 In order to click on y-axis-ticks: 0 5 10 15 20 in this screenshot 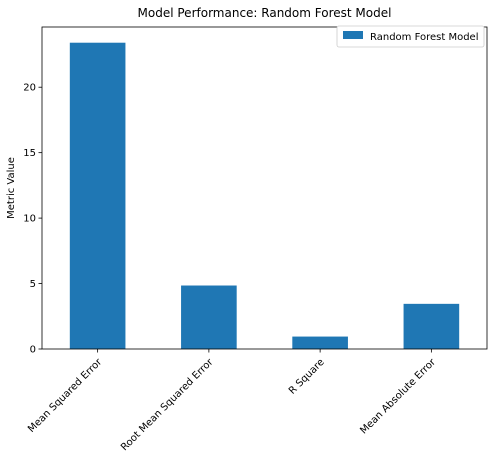, I will do `click(32, 219)`.